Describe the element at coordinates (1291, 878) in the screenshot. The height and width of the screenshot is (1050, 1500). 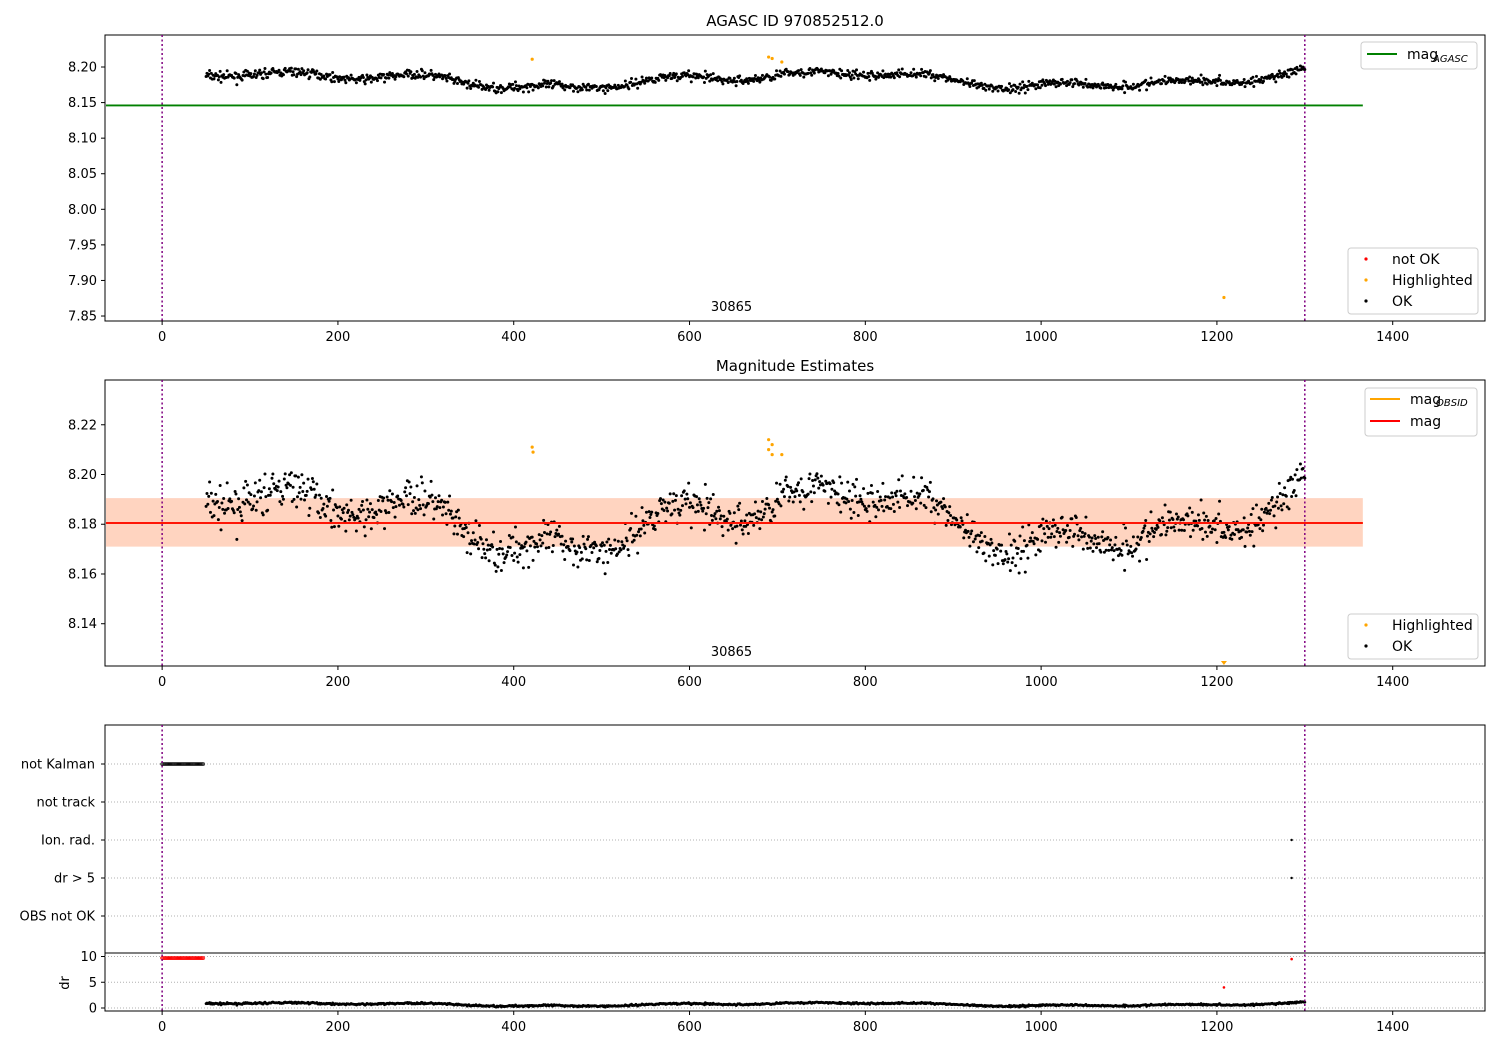
I see `flag-point` at that location.